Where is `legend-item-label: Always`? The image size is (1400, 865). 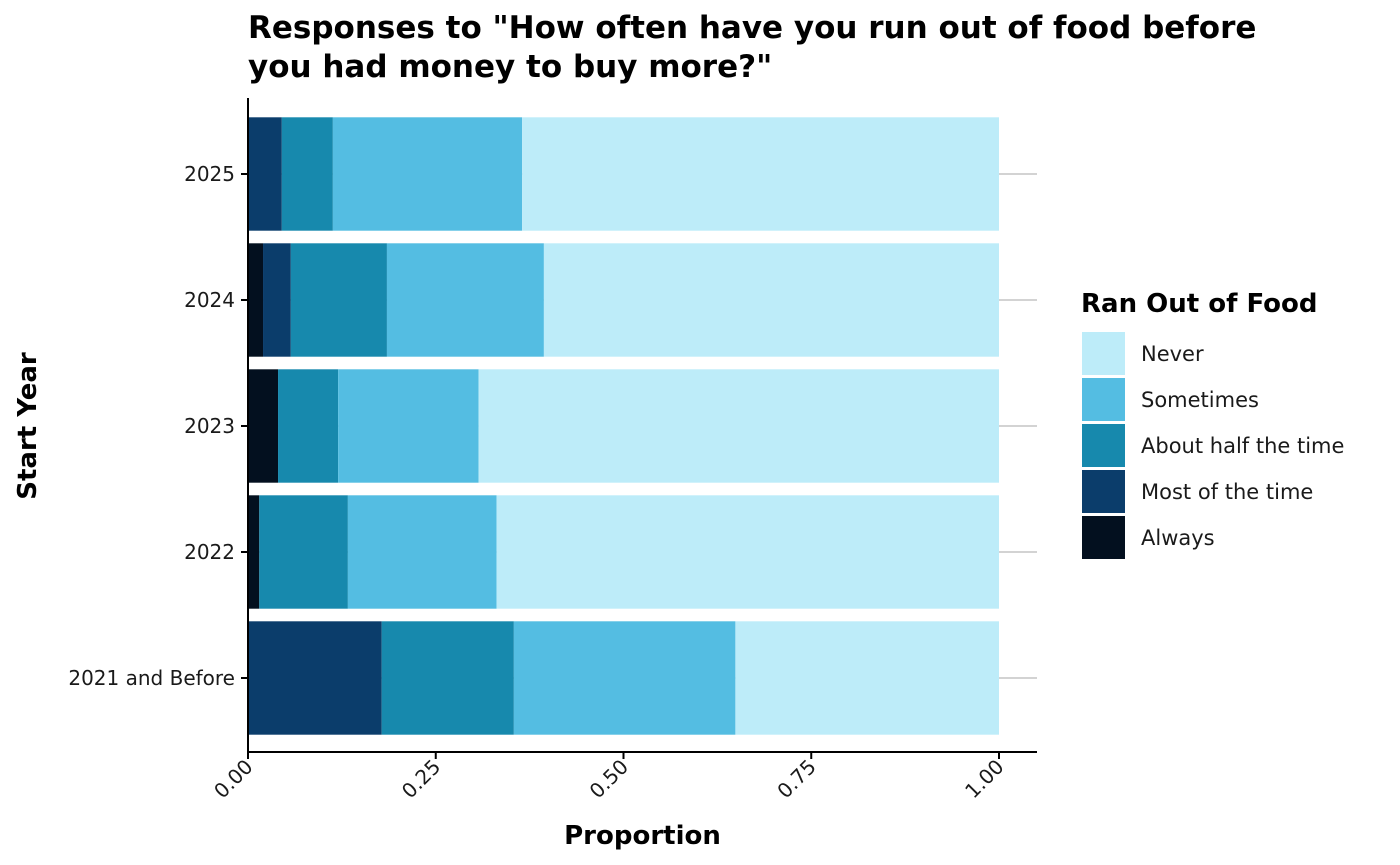 legend-item-label: Always is located at coordinates (1178, 538).